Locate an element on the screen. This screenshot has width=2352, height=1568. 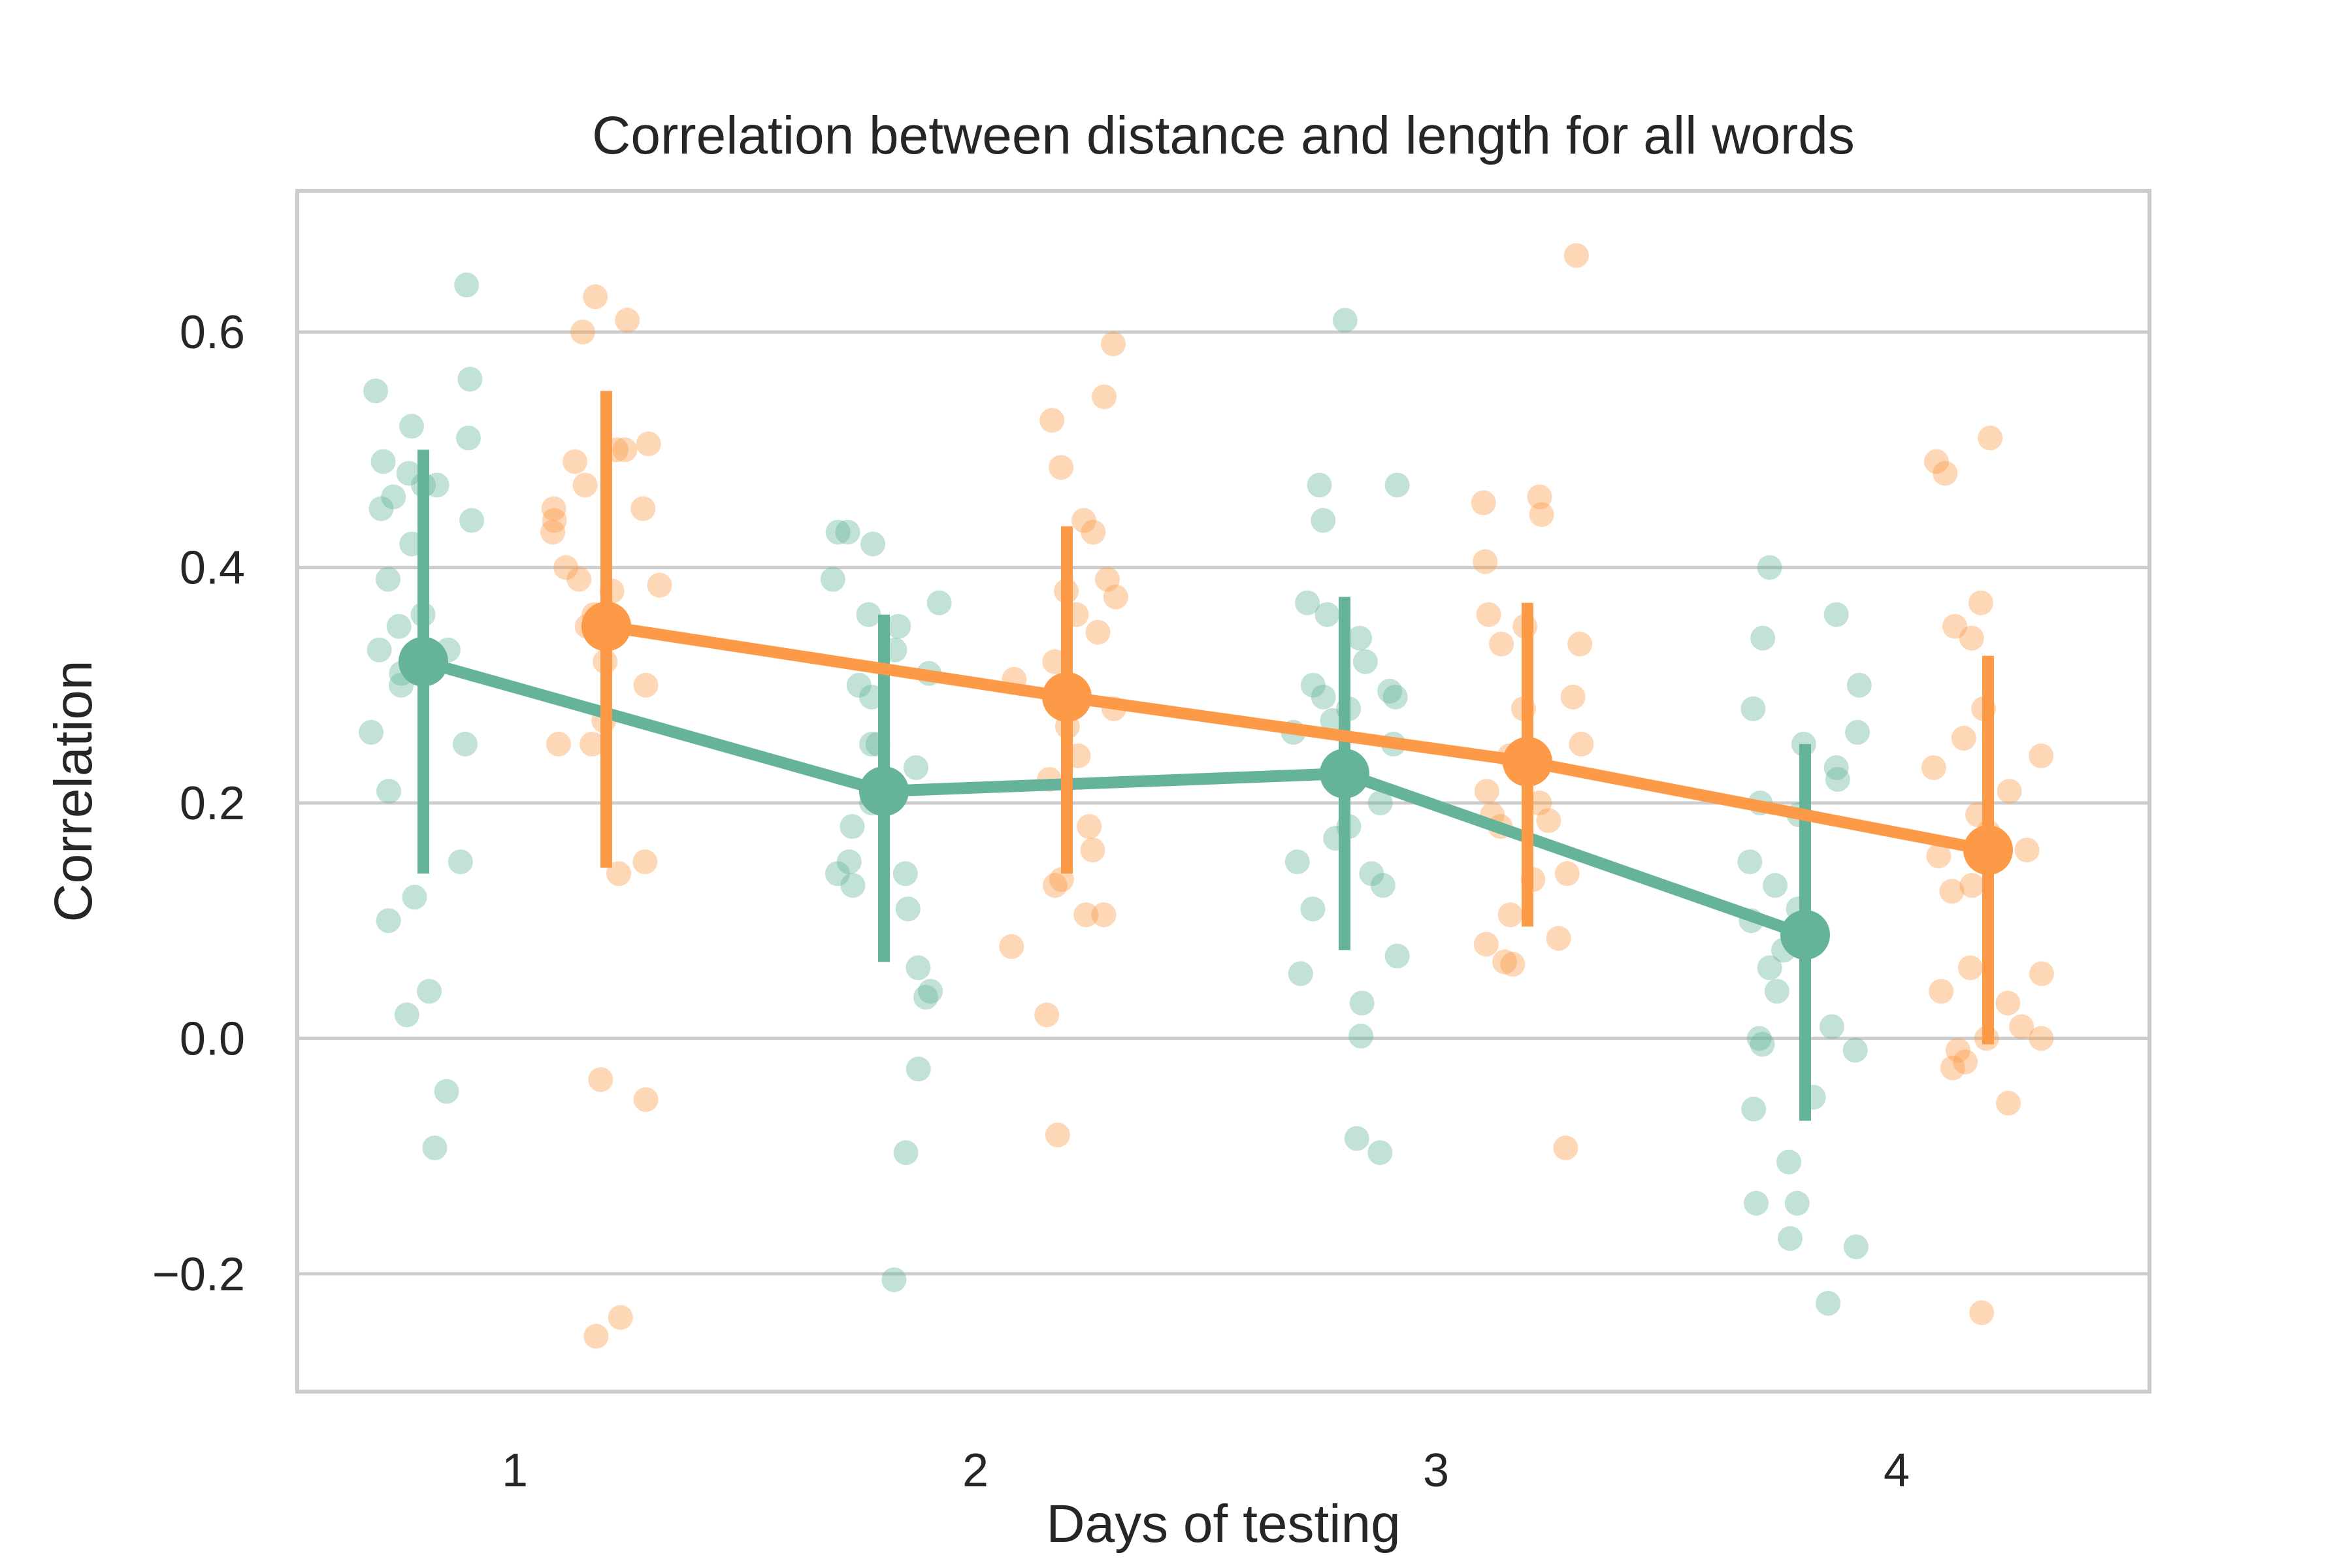
y-tick-label: −0.2 is located at coordinates (198, 1275).